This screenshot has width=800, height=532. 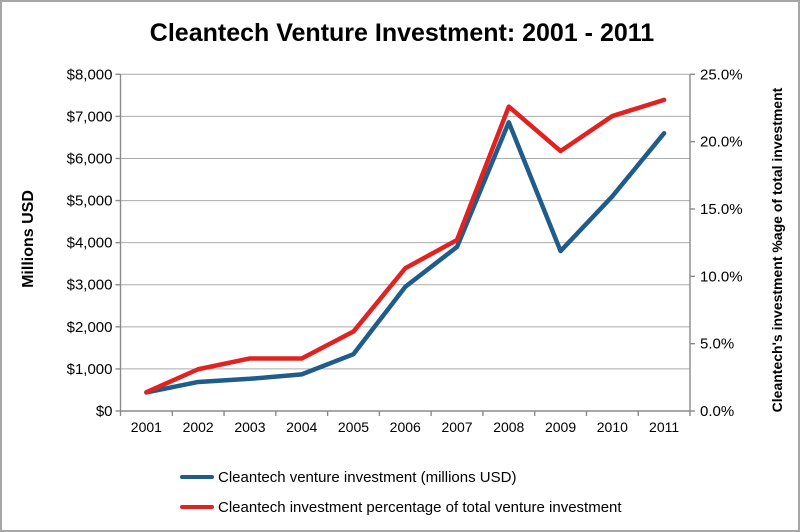 I want to click on legend-line-marker-red, so click(x=197, y=507).